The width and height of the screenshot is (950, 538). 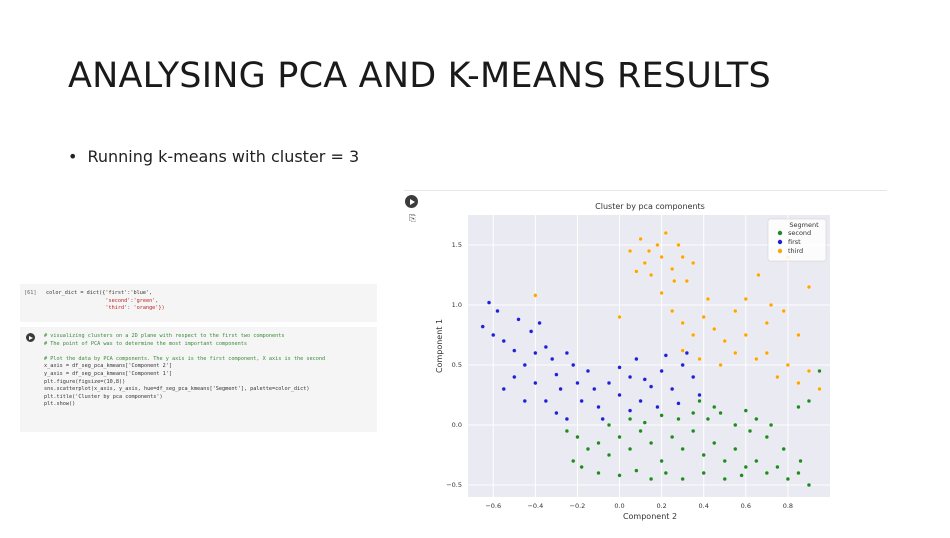 What do you see at coordinates (795, 251) in the screenshot?
I see `legend-entry: third` at bounding box center [795, 251].